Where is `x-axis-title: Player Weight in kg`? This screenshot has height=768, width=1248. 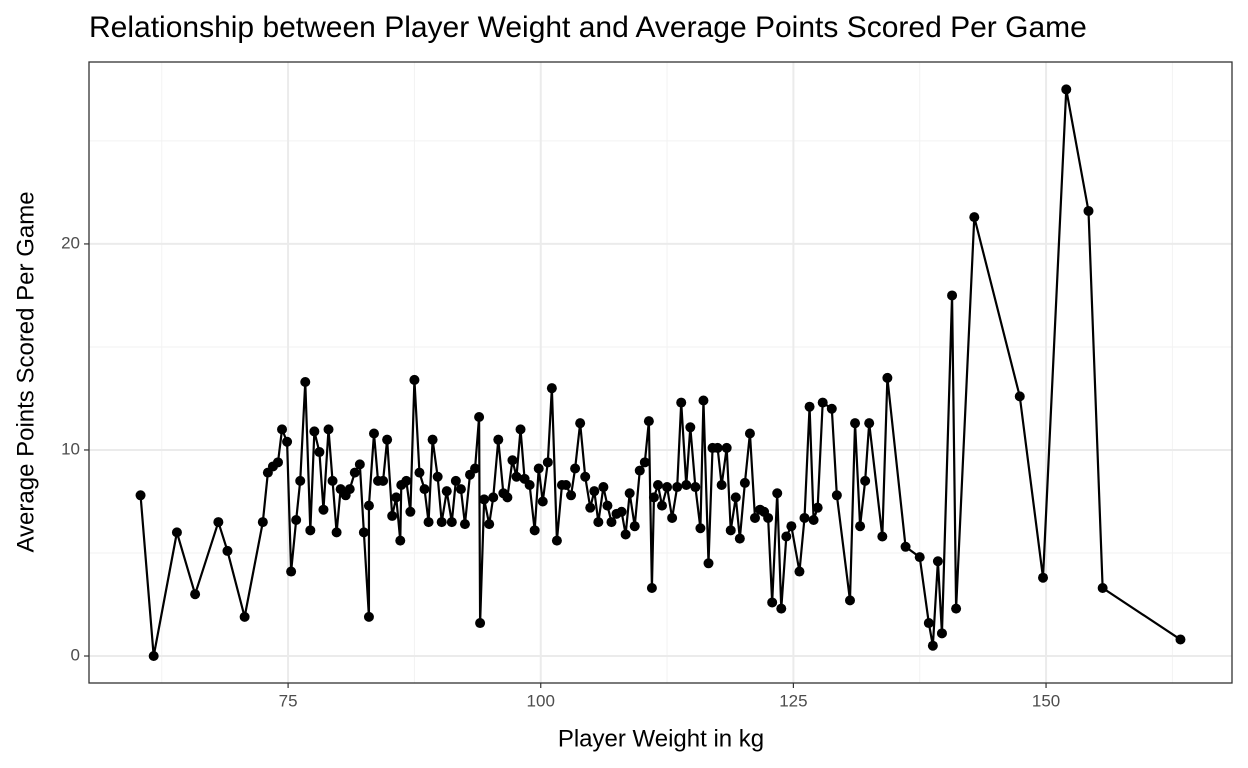 x-axis-title: Player Weight in kg is located at coordinates (661, 738).